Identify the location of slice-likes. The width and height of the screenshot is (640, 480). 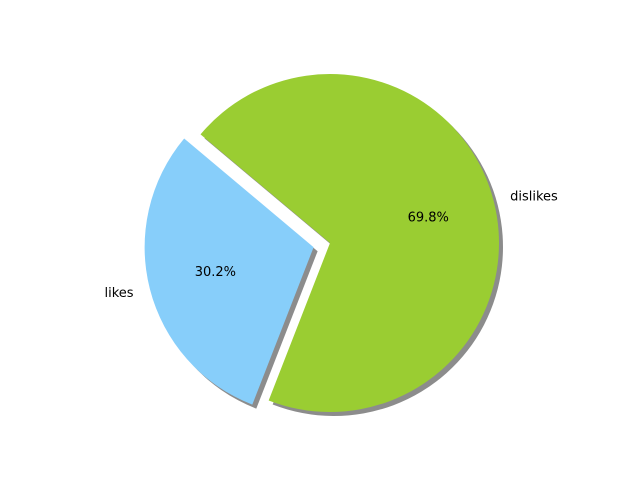
(229, 271).